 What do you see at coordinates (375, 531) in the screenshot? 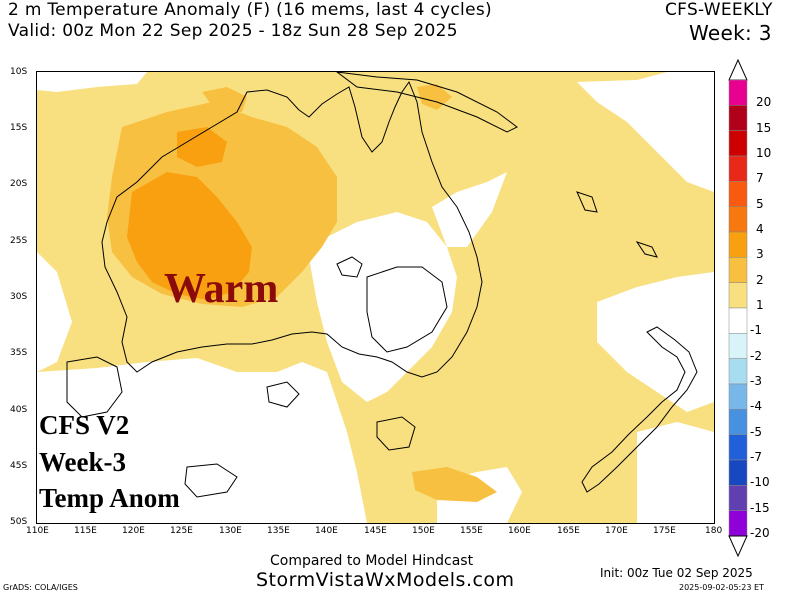
I see `lon-label: 145E` at bounding box center [375, 531].